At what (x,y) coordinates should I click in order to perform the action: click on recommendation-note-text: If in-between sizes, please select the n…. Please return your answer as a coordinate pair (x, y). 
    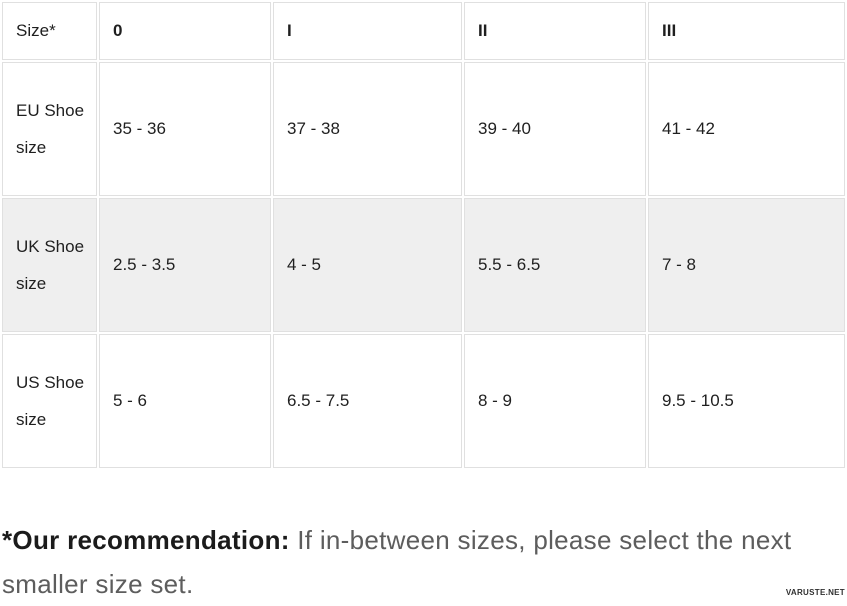
    Looking at the image, I should click on (397, 562).